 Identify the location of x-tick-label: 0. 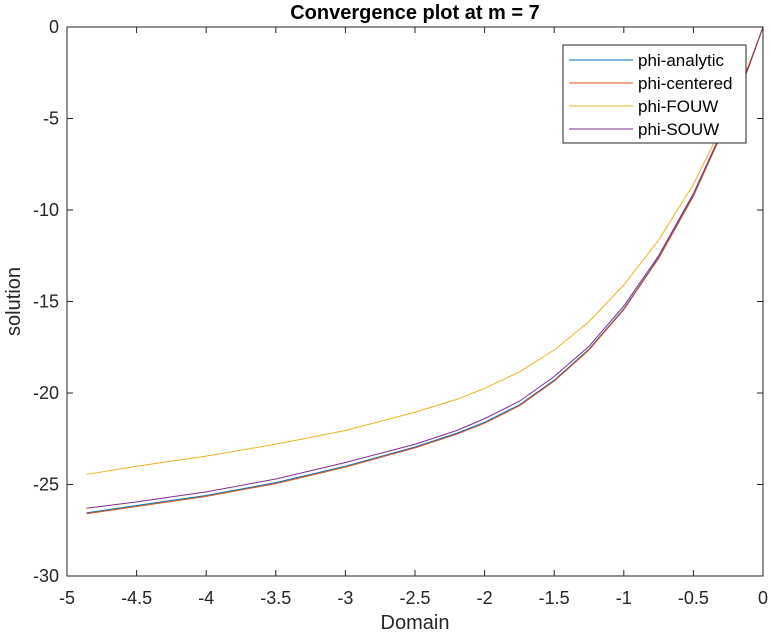
(763, 598).